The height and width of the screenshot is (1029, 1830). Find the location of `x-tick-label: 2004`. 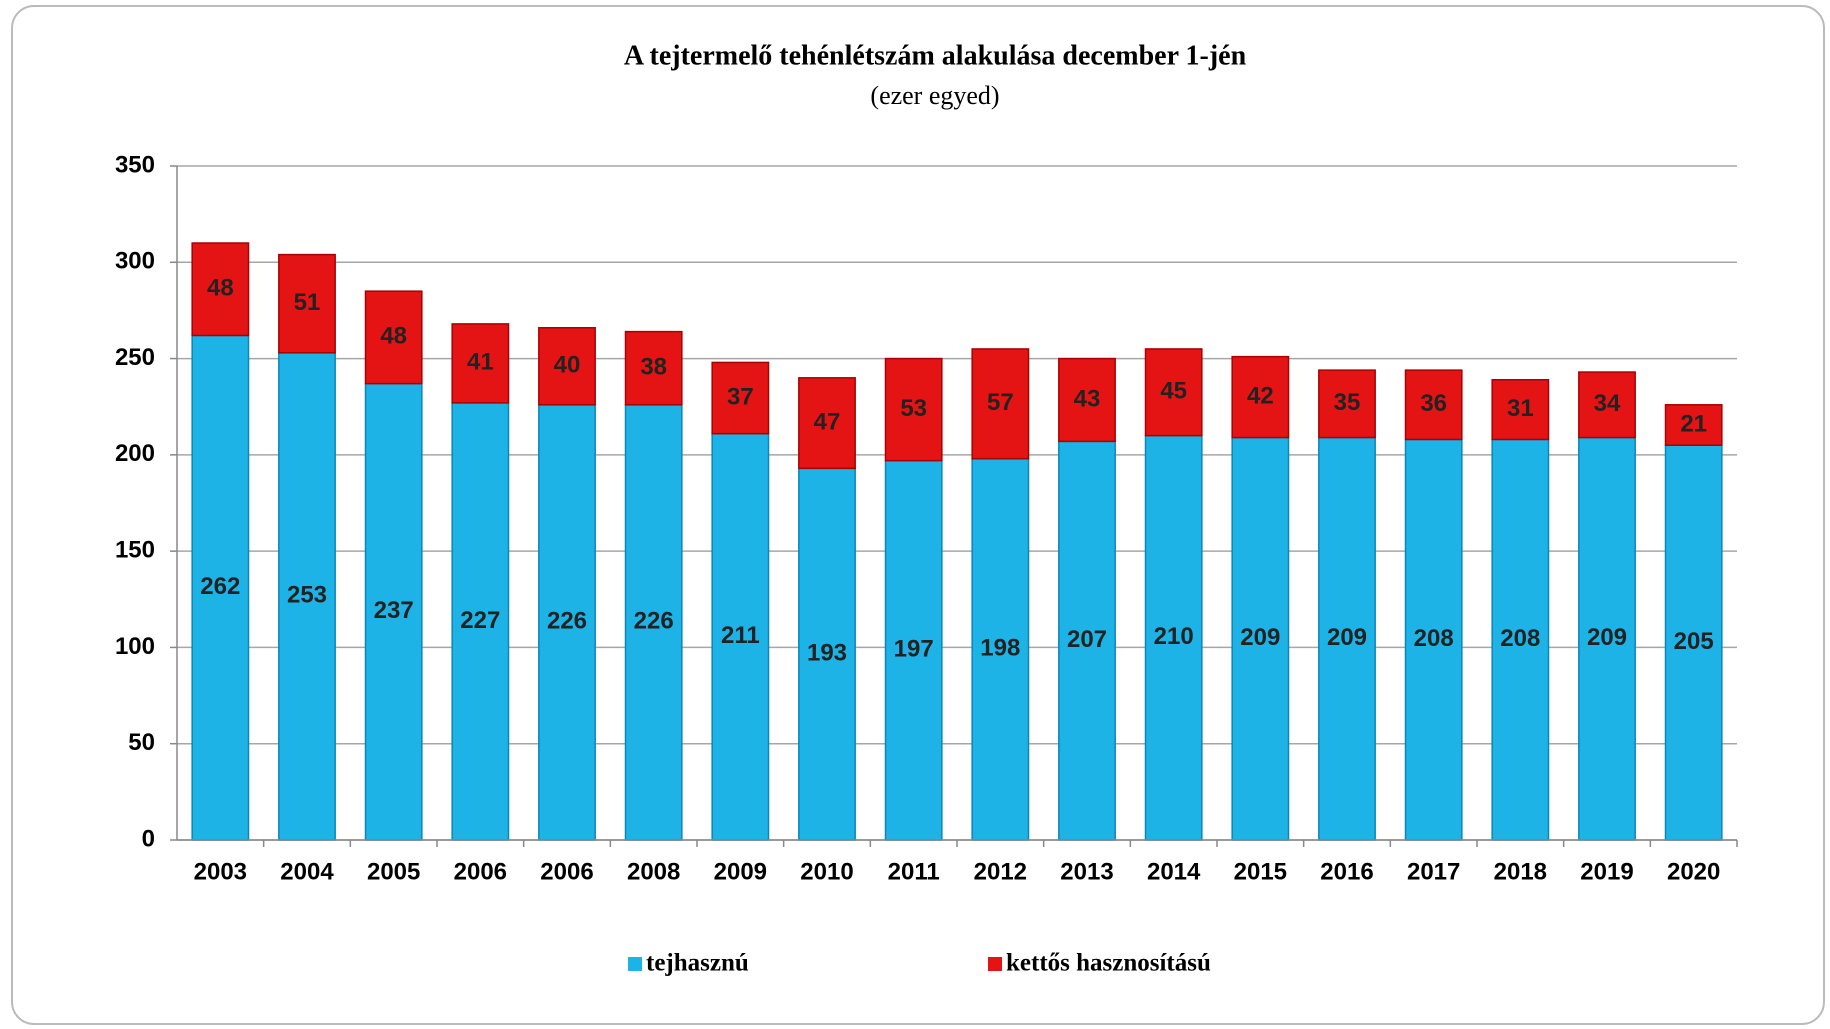

x-tick-label: 2004 is located at coordinates (307, 871).